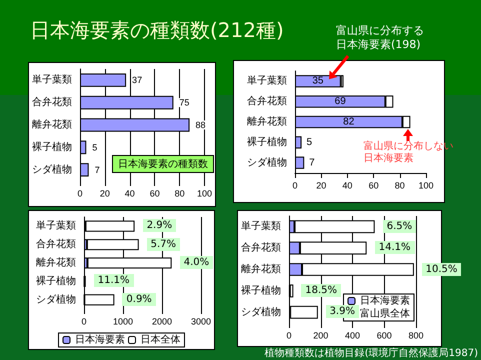 The image size is (481, 360). What do you see at coordinates (159, 225) in the screenshot?
I see `annotation: 2.9%` at bounding box center [159, 225].